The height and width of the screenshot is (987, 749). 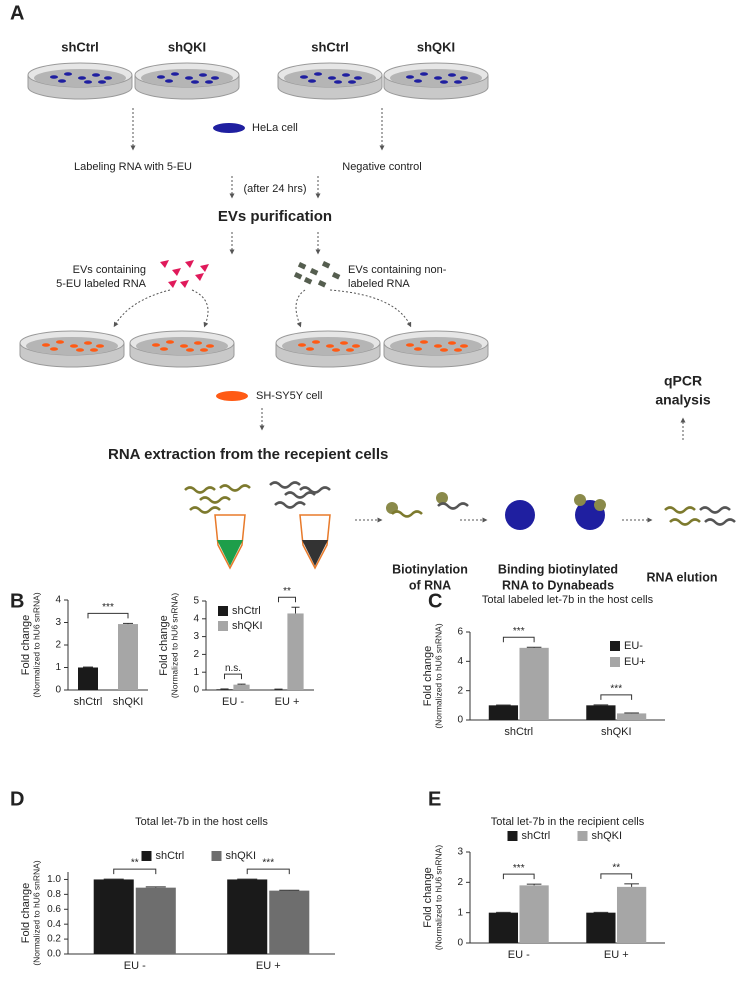 What do you see at coordinates (170, 856) in the screenshot?
I see `legend-label: shCtrl` at bounding box center [170, 856].